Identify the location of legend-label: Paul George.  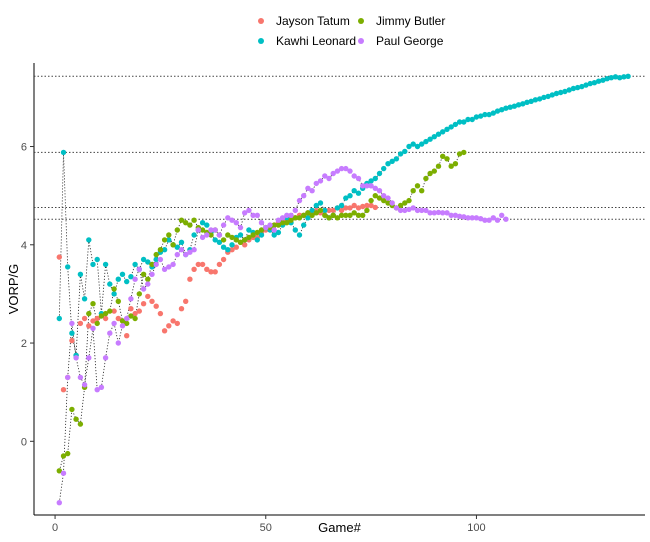
(410, 41).